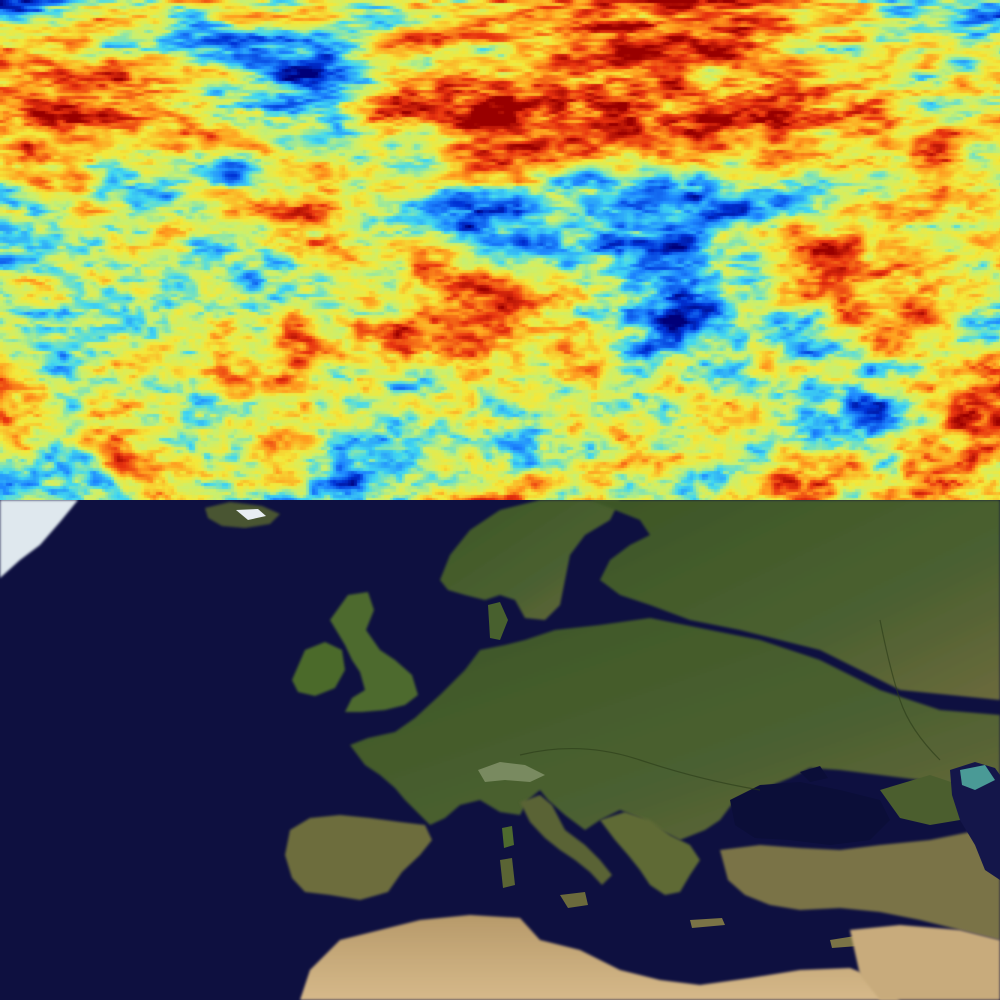 This screenshot has width=1000, height=1000. Describe the element at coordinates (795, 600) in the screenshot. I see `finland-russia-land` at that location.